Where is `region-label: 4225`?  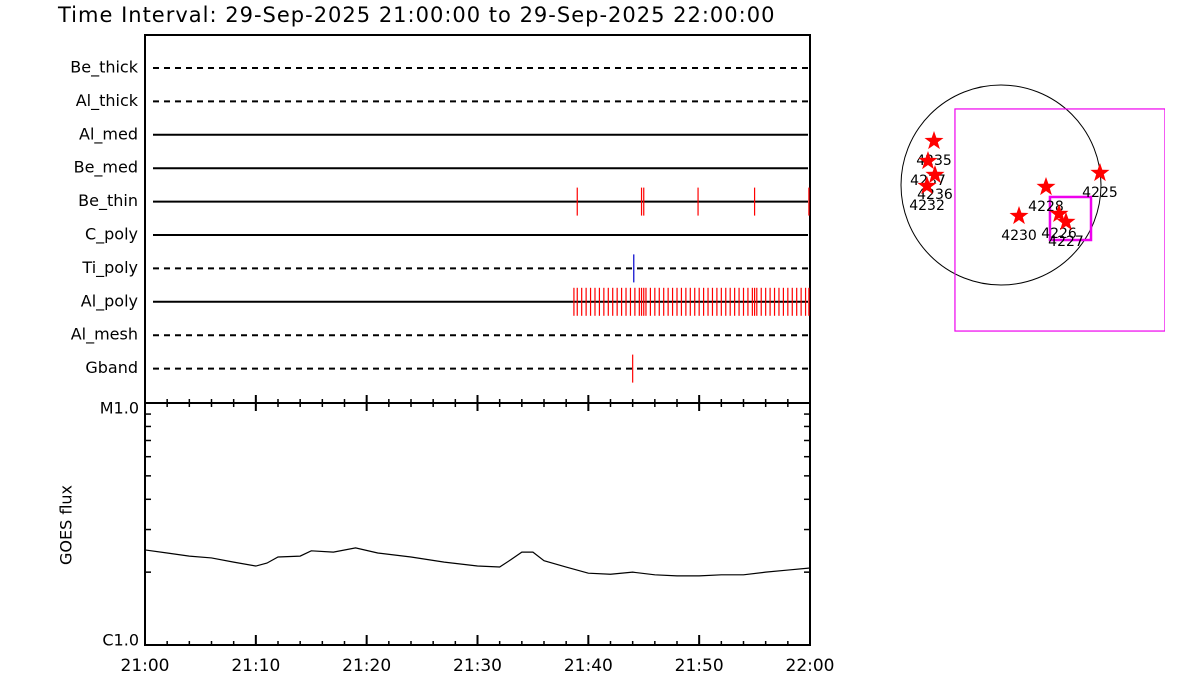
region-label: 4225 is located at coordinates (1100, 193).